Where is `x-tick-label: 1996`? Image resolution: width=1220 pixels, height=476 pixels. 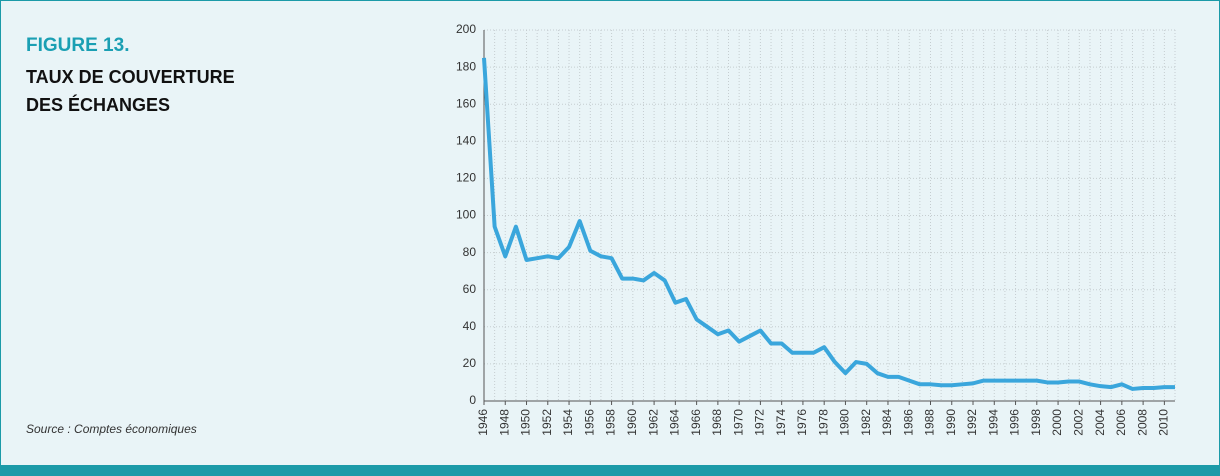 x-tick-label: 1996 is located at coordinates (1015, 422).